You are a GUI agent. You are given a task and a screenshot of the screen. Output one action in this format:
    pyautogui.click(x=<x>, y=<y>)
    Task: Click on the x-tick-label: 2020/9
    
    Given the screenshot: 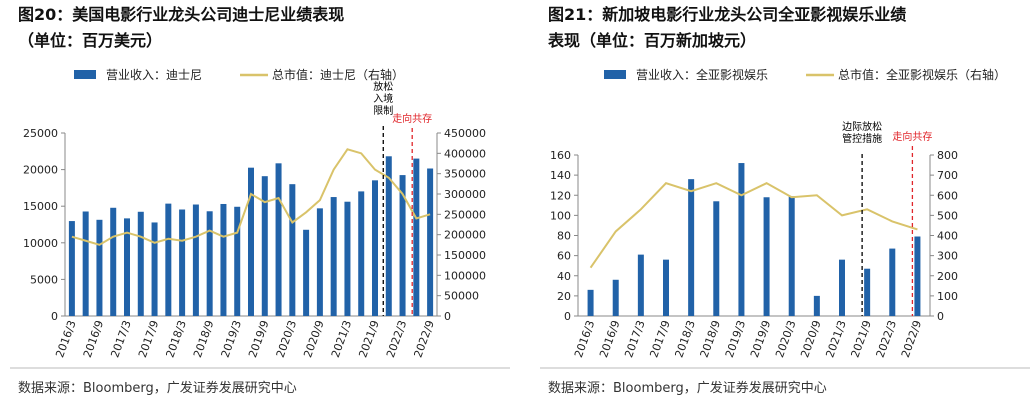 What is the action you would take?
    pyautogui.click(x=313, y=339)
    